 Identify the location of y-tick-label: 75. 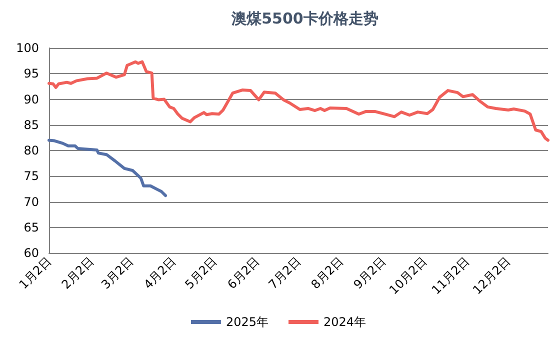
(31, 176).